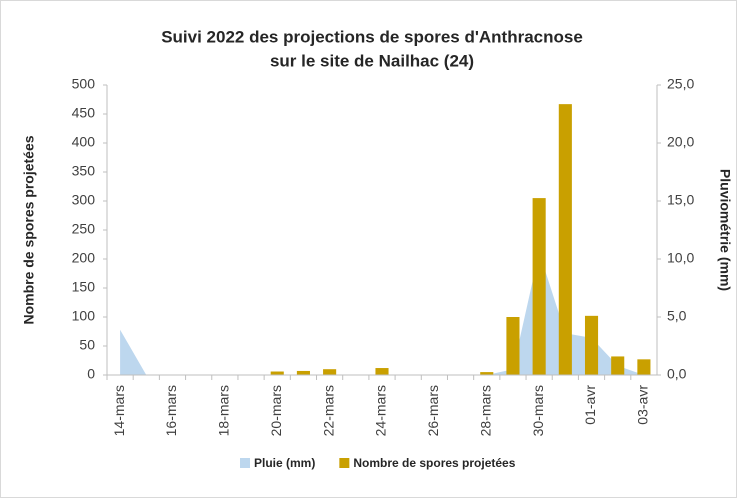 The image size is (737, 498). What do you see at coordinates (284, 463) in the screenshot?
I see `legend-label: Pluie (mm)` at bounding box center [284, 463].